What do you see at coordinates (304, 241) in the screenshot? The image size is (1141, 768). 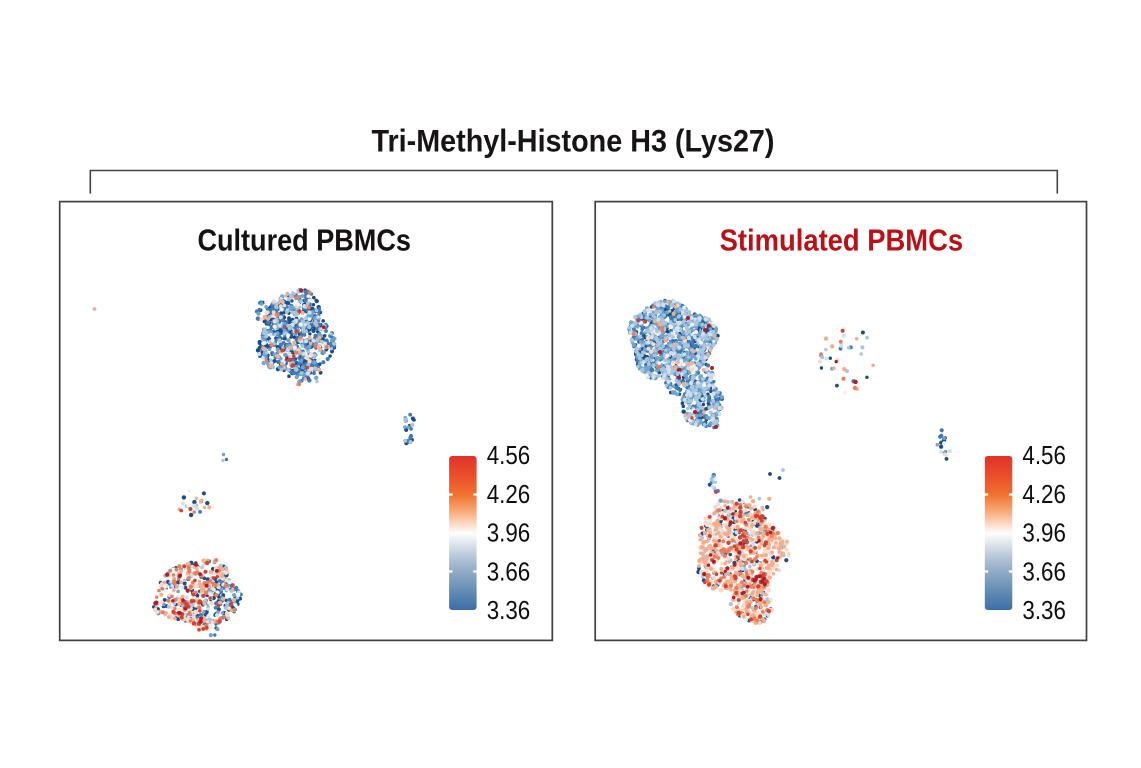 I see `svg-text: Cultured PBMCs` at bounding box center [304, 241].